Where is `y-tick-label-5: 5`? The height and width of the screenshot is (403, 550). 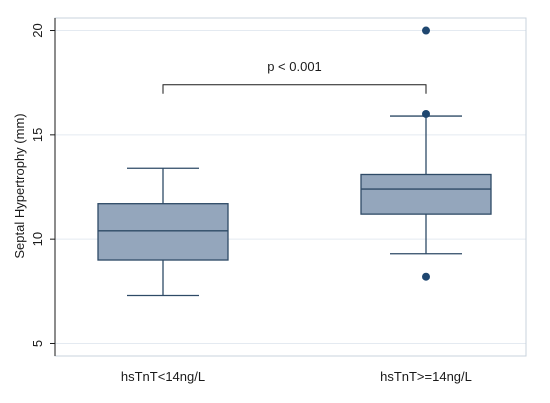 y-tick-label-5: 5 is located at coordinates (37, 343).